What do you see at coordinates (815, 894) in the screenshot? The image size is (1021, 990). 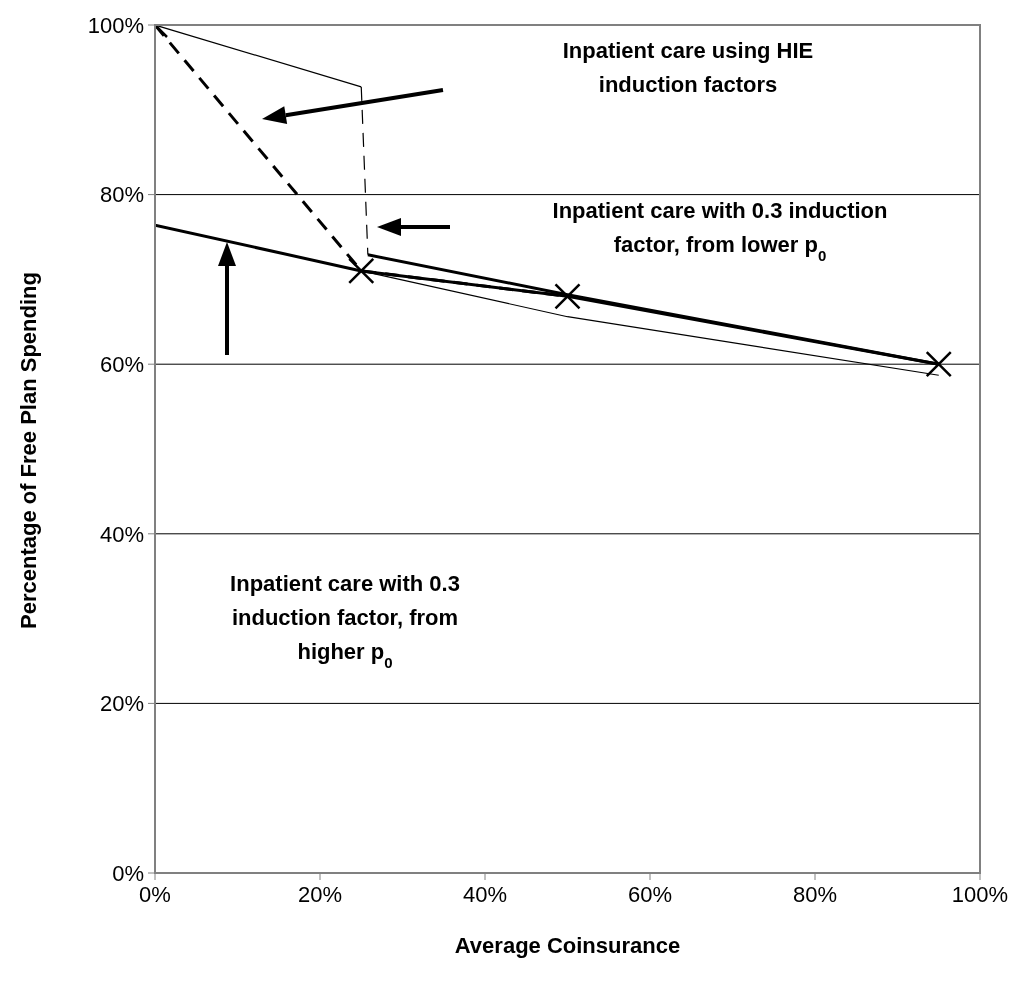 I see `x-tick-label: 80%` at bounding box center [815, 894].